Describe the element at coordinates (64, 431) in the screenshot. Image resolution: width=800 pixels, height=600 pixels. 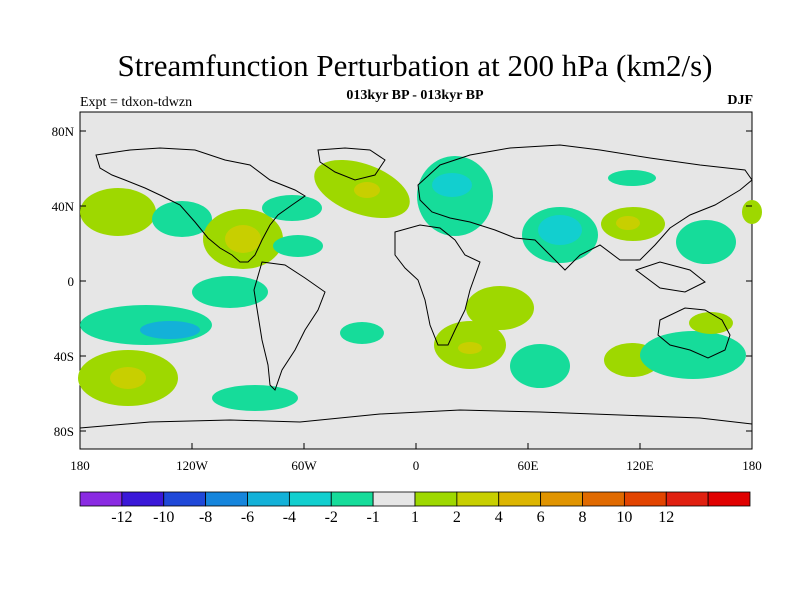
I see `lat-label: 80S` at that location.